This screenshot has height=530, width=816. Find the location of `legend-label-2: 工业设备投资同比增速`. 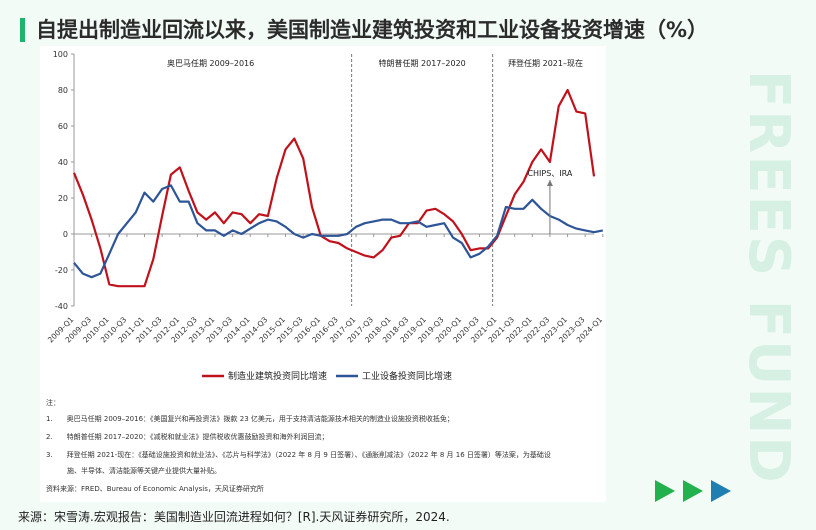

legend-label-2: 工业设备投资同比增速 is located at coordinates (407, 376).